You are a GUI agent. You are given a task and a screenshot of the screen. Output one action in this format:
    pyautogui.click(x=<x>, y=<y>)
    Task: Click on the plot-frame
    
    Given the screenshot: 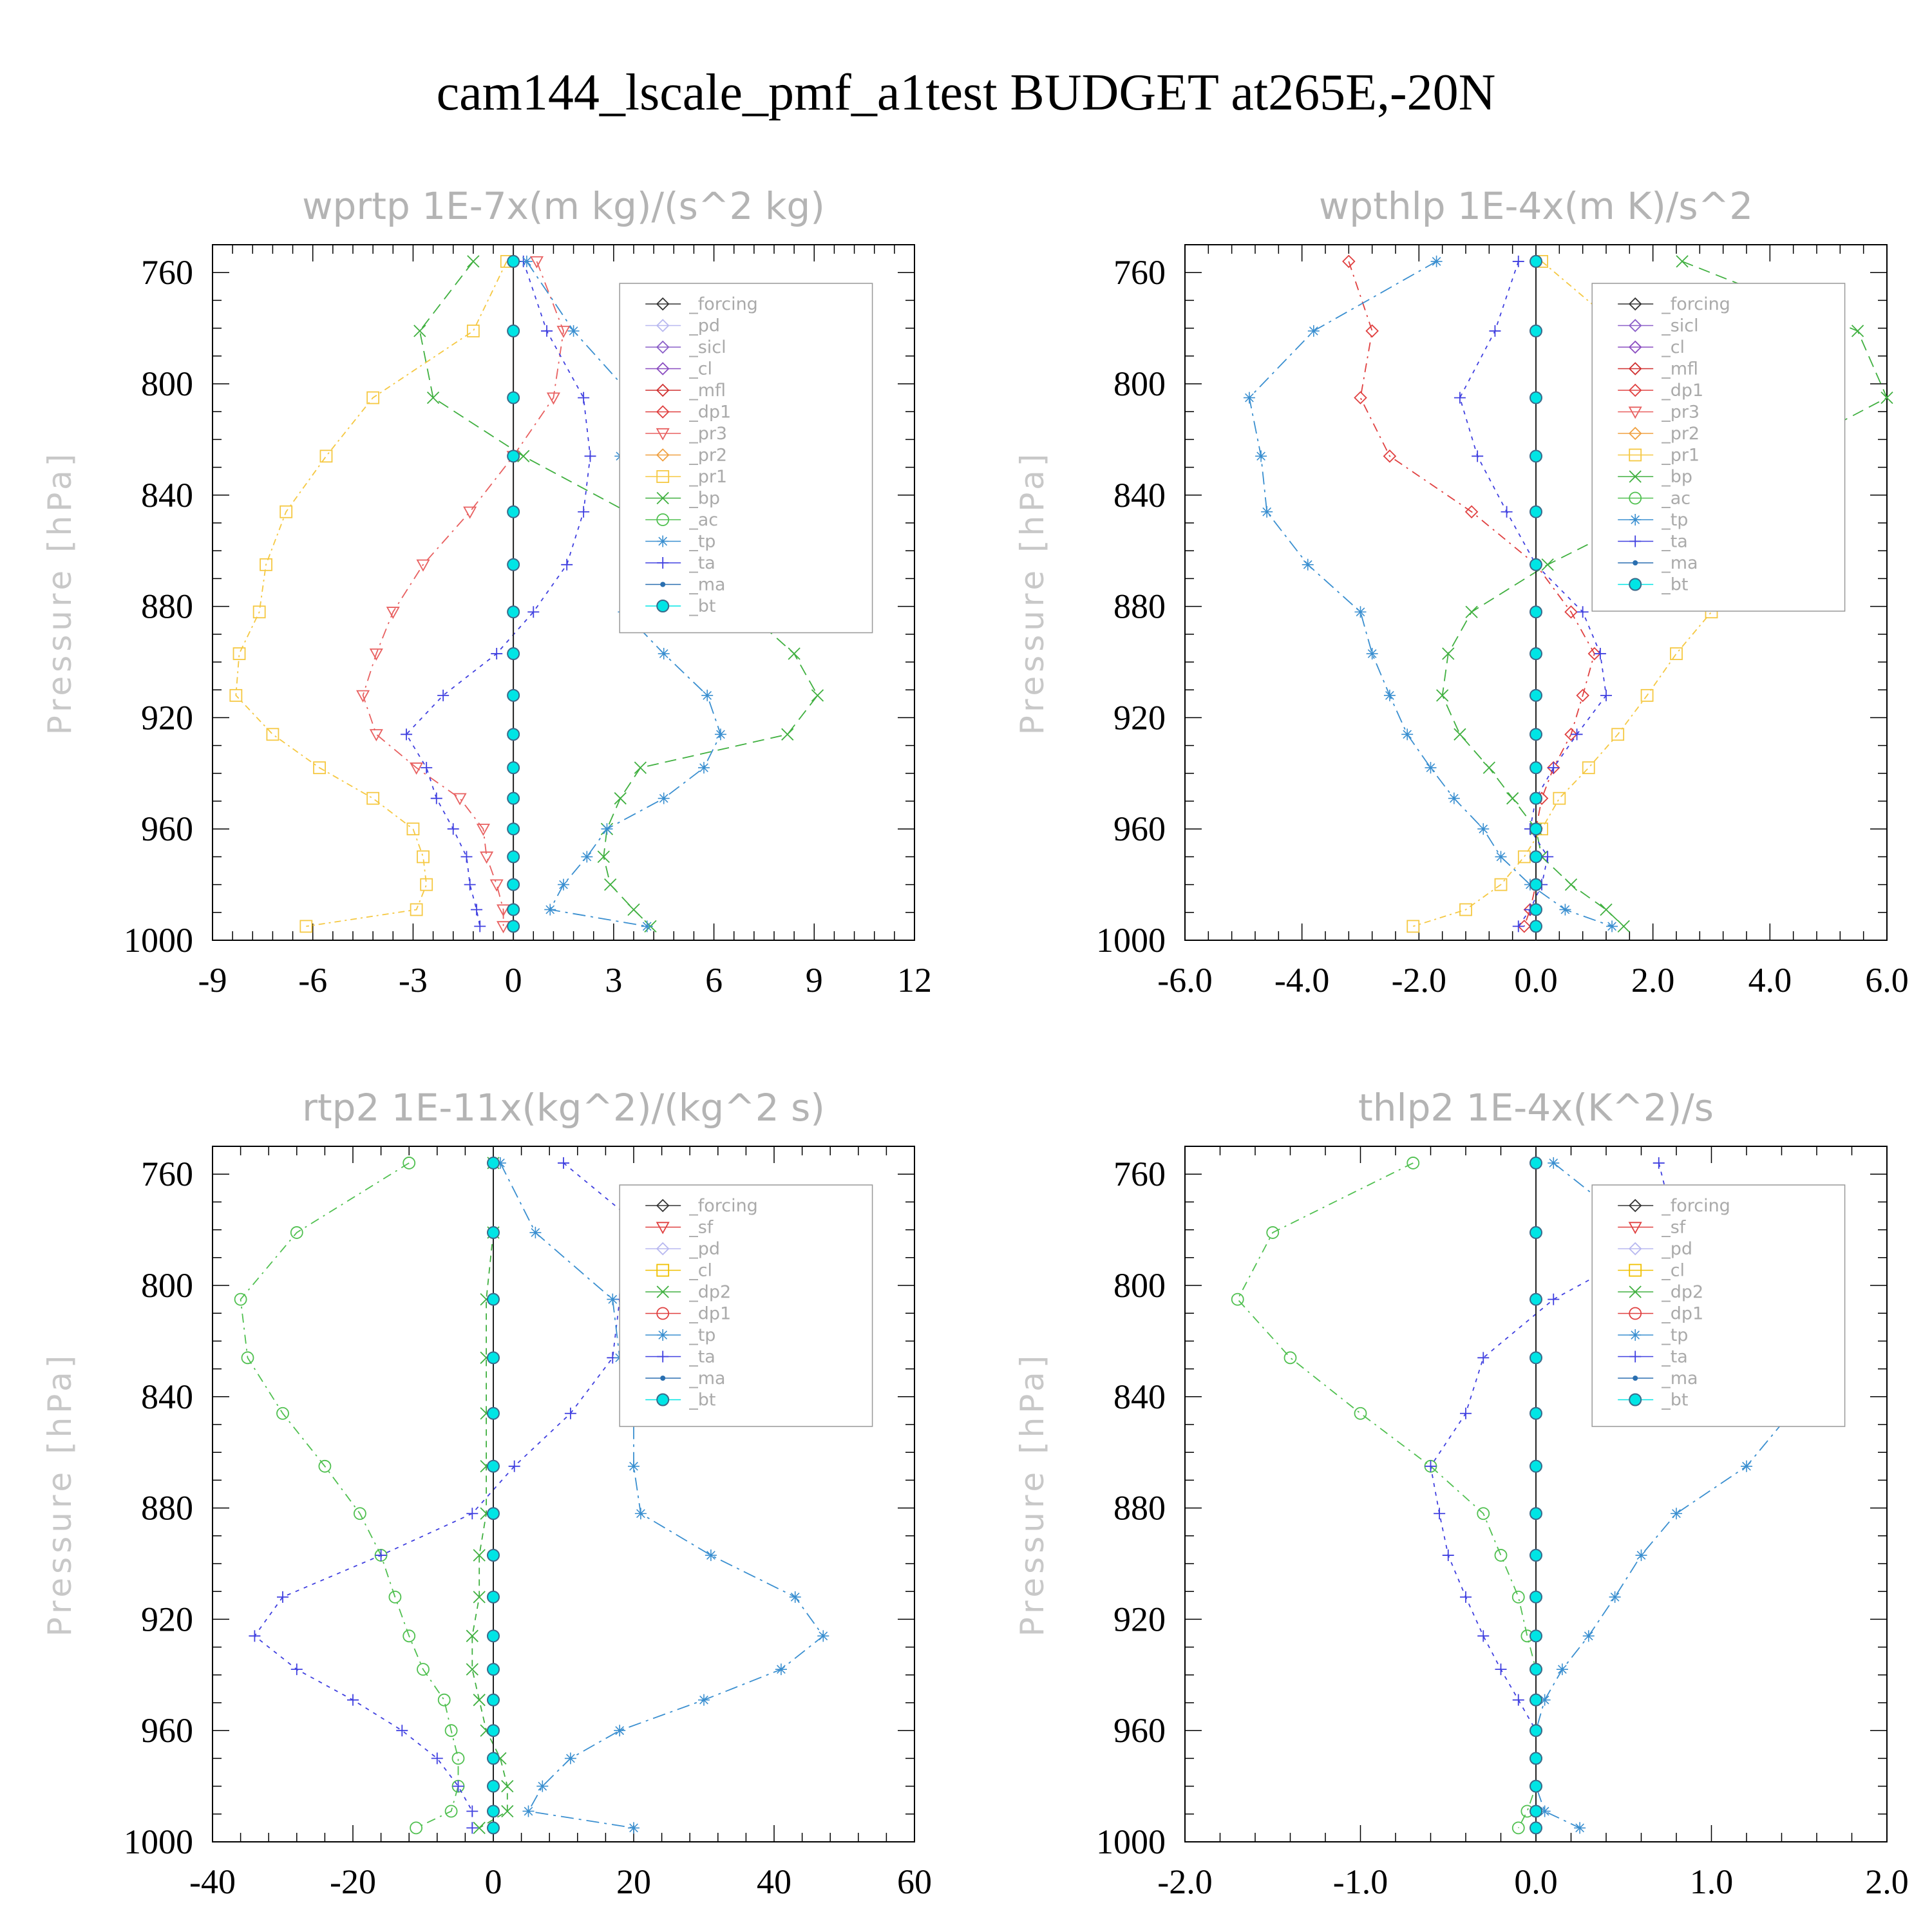 What is the action you would take?
    pyautogui.click(x=563, y=1494)
    